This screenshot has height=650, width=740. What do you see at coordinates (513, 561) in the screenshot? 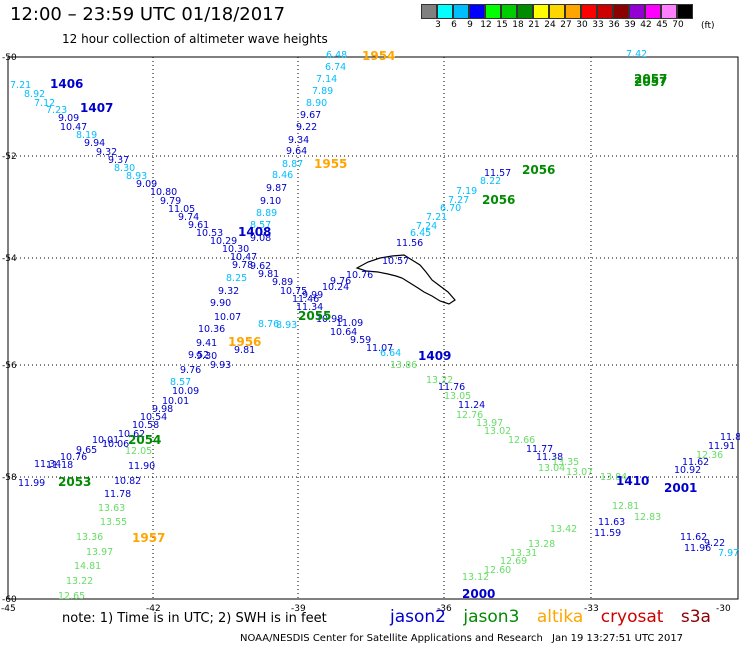
I see `wave-height-value: 12.69` at bounding box center [513, 561].